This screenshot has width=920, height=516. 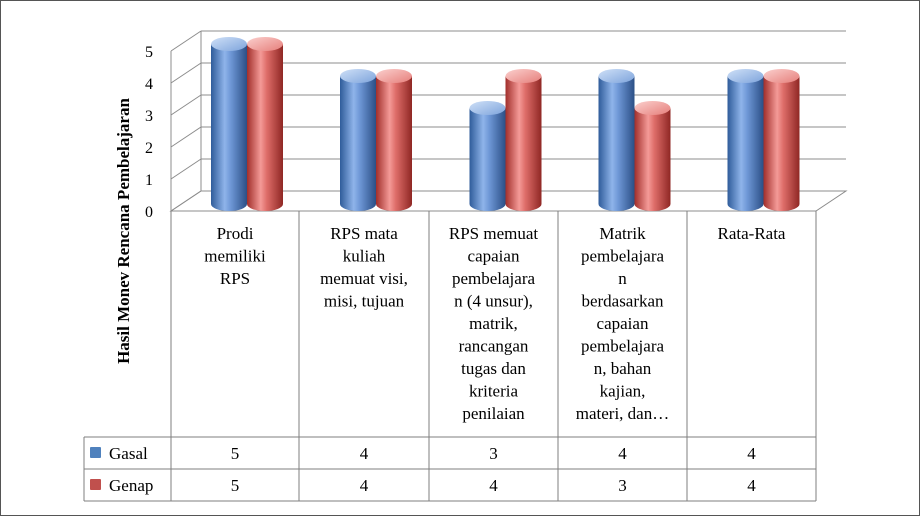 I want to click on category-label: memuat visi,, so click(x=364, y=278).